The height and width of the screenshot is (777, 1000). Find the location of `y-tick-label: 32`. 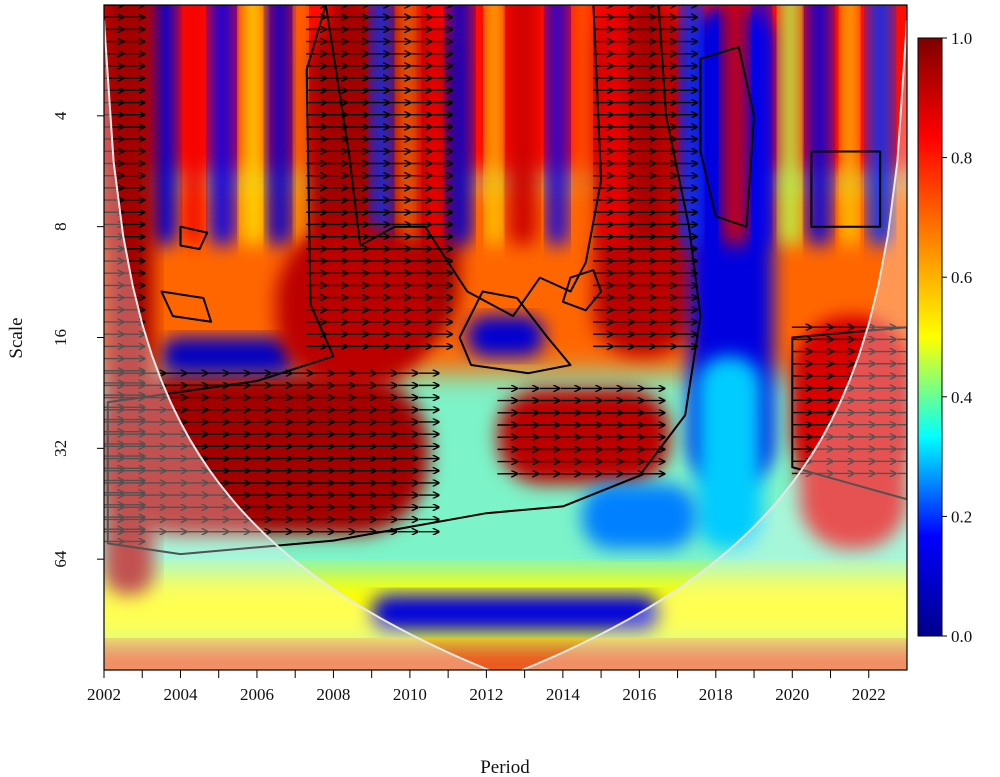

y-tick-label: 32 is located at coordinates (60, 448).